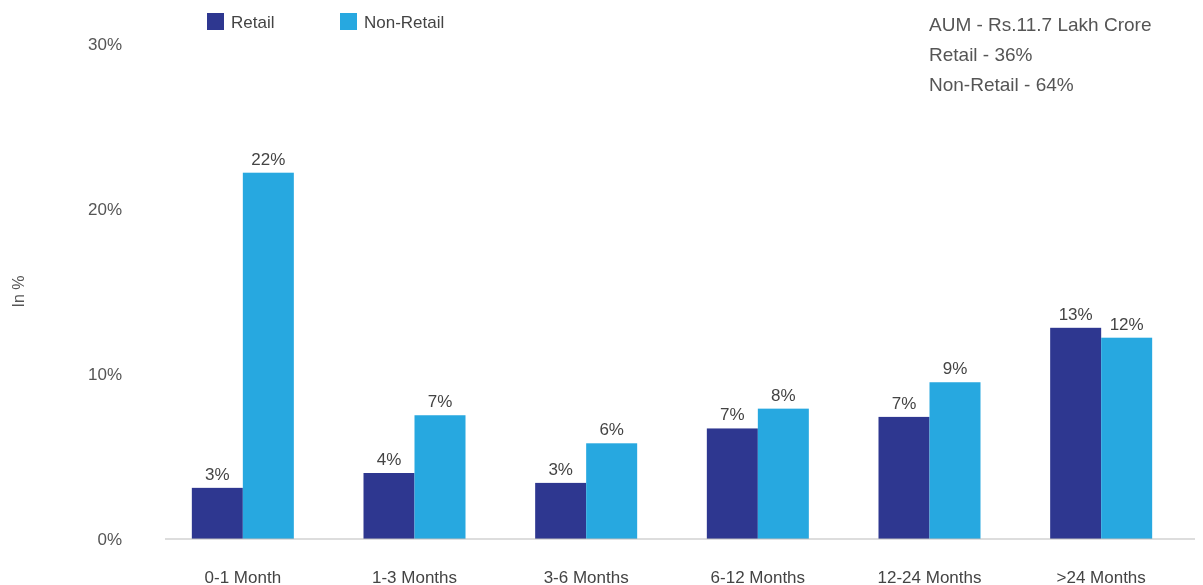 This screenshot has width=1203, height=585. Describe the element at coordinates (929, 576) in the screenshot. I see `x-tick-label: 12-24 Months` at that location.